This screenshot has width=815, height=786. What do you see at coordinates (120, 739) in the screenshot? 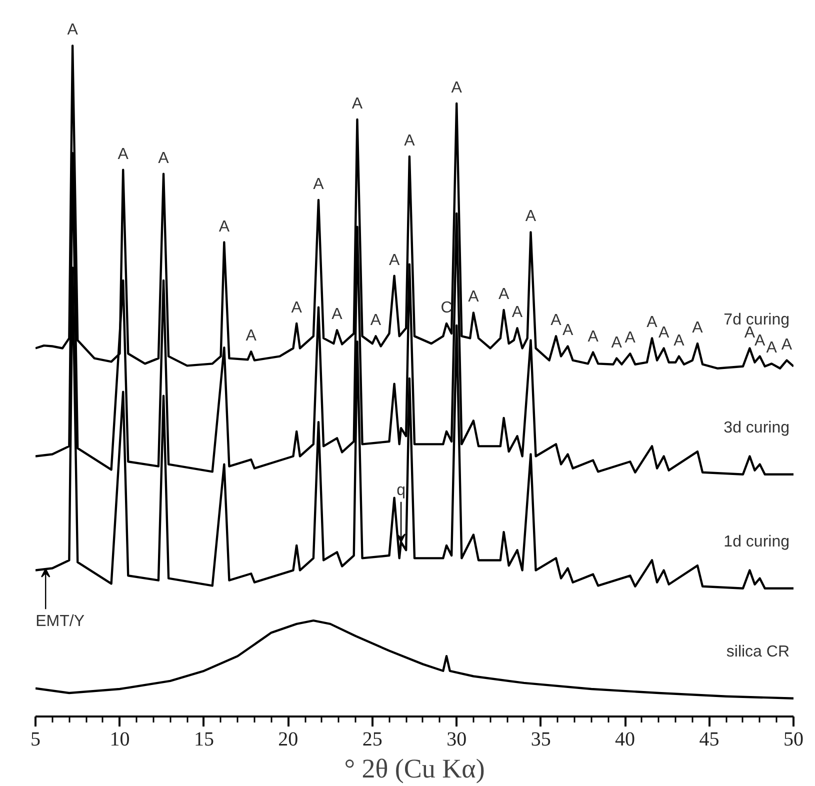
I see `x-tick-label: 10` at bounding box center [120, 739].